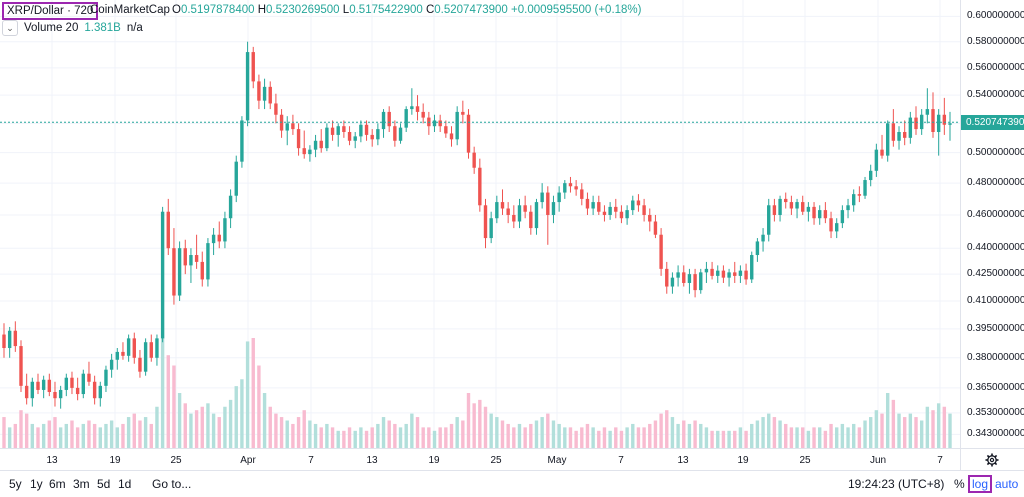 This screenshot has height=497, width=1024. What do you see at coordinates (81, 484) in the screenshot?
I see `range-3m-button: 3m` at bounding box center [81, 484].